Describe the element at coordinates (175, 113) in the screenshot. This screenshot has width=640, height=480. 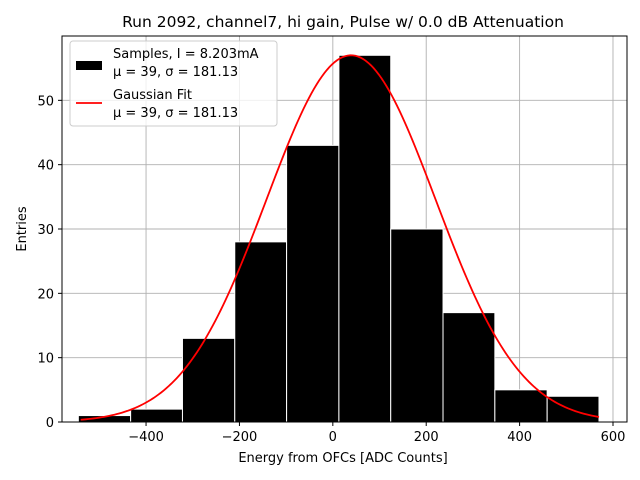
I see `legend-fit-stats: μ = 39, σ = 181.13` at that location.